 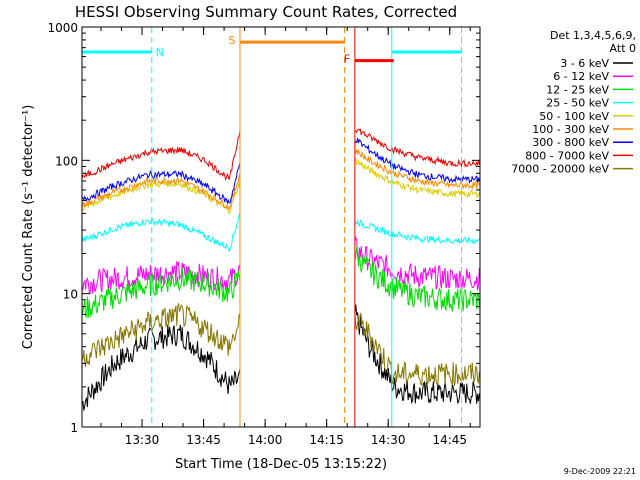 I want to click on legend-entry-label: 50 - 100 keV, so click(x=574, y=116).